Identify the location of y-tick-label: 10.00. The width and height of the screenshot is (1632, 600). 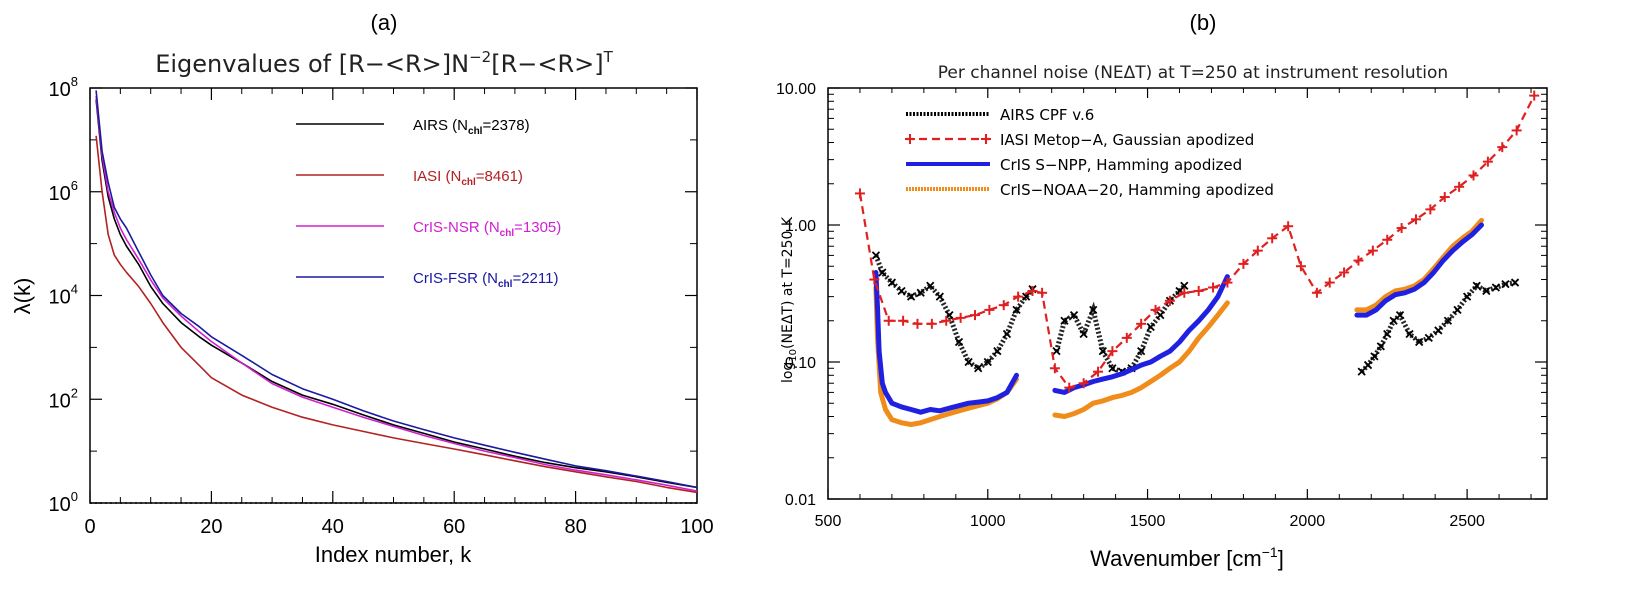
(796, 89).